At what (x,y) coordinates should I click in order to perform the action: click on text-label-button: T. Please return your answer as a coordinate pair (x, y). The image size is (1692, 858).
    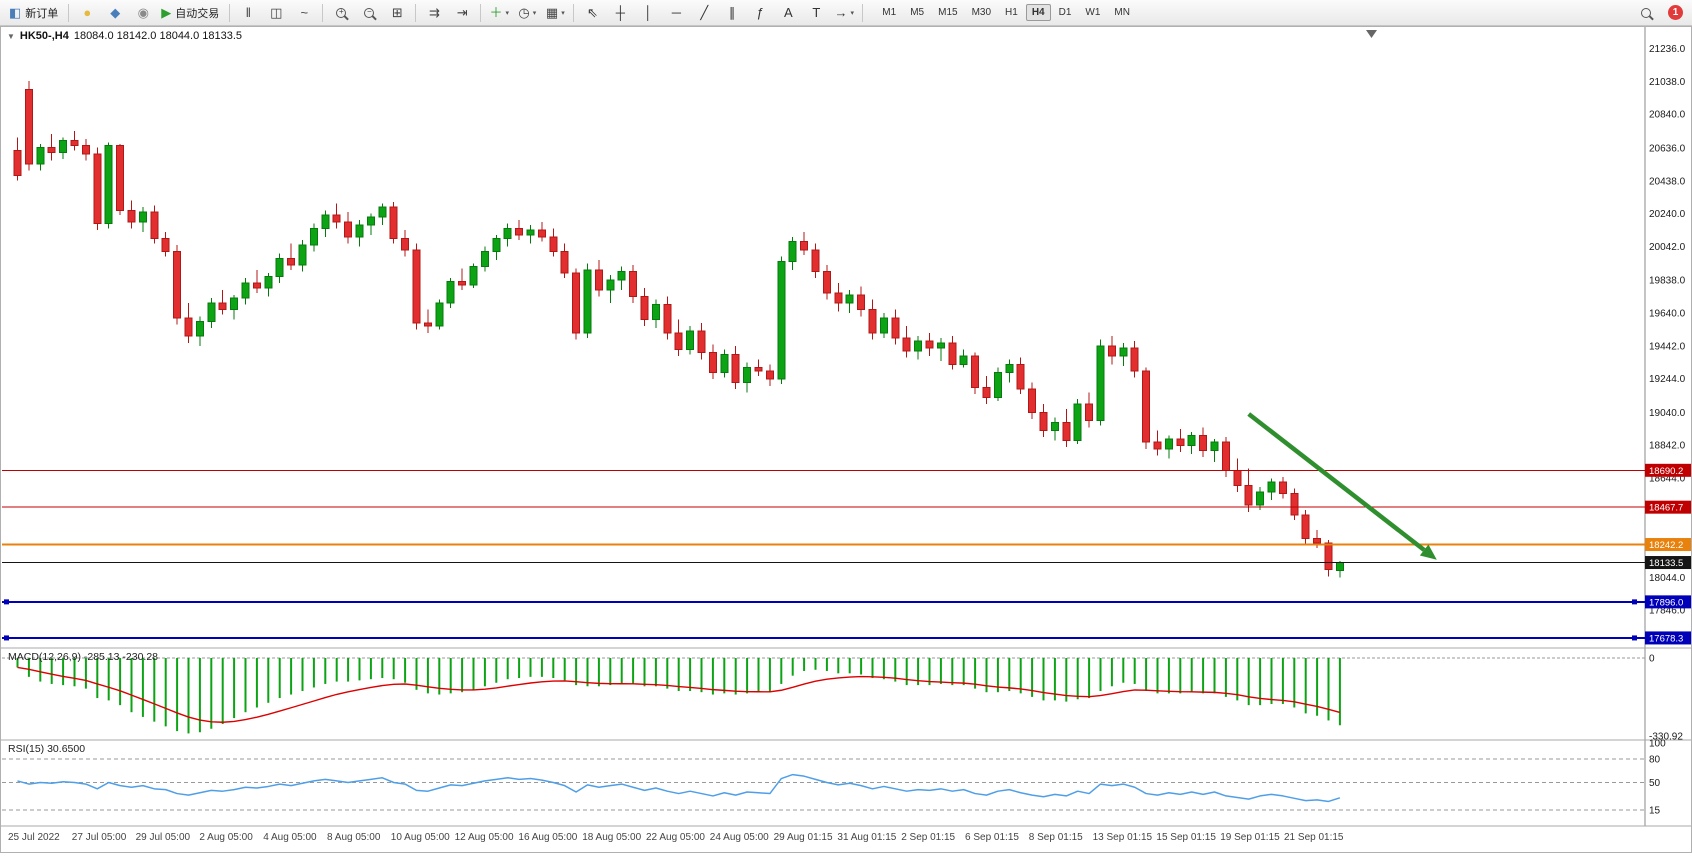
    Looking at the image, I should click on (816, 13).